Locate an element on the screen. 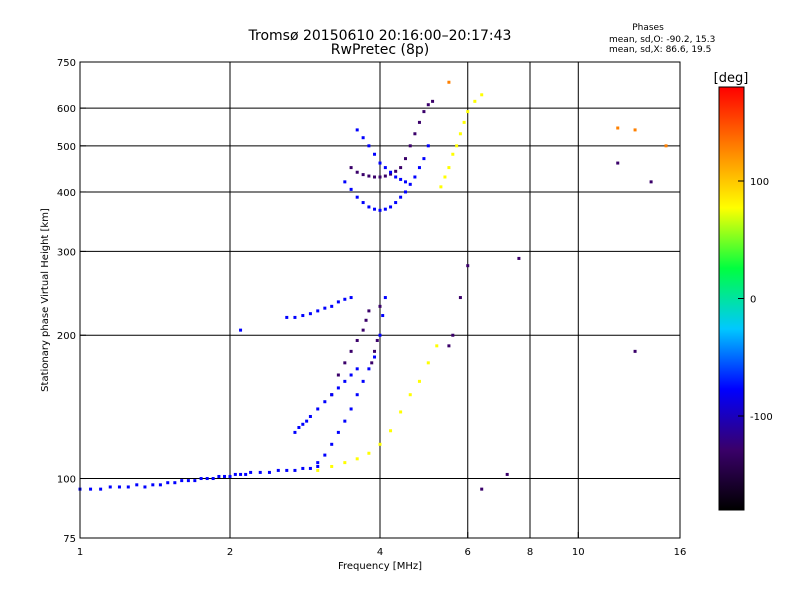  x-tick-label: 4 is located at coordinates (380, 552).